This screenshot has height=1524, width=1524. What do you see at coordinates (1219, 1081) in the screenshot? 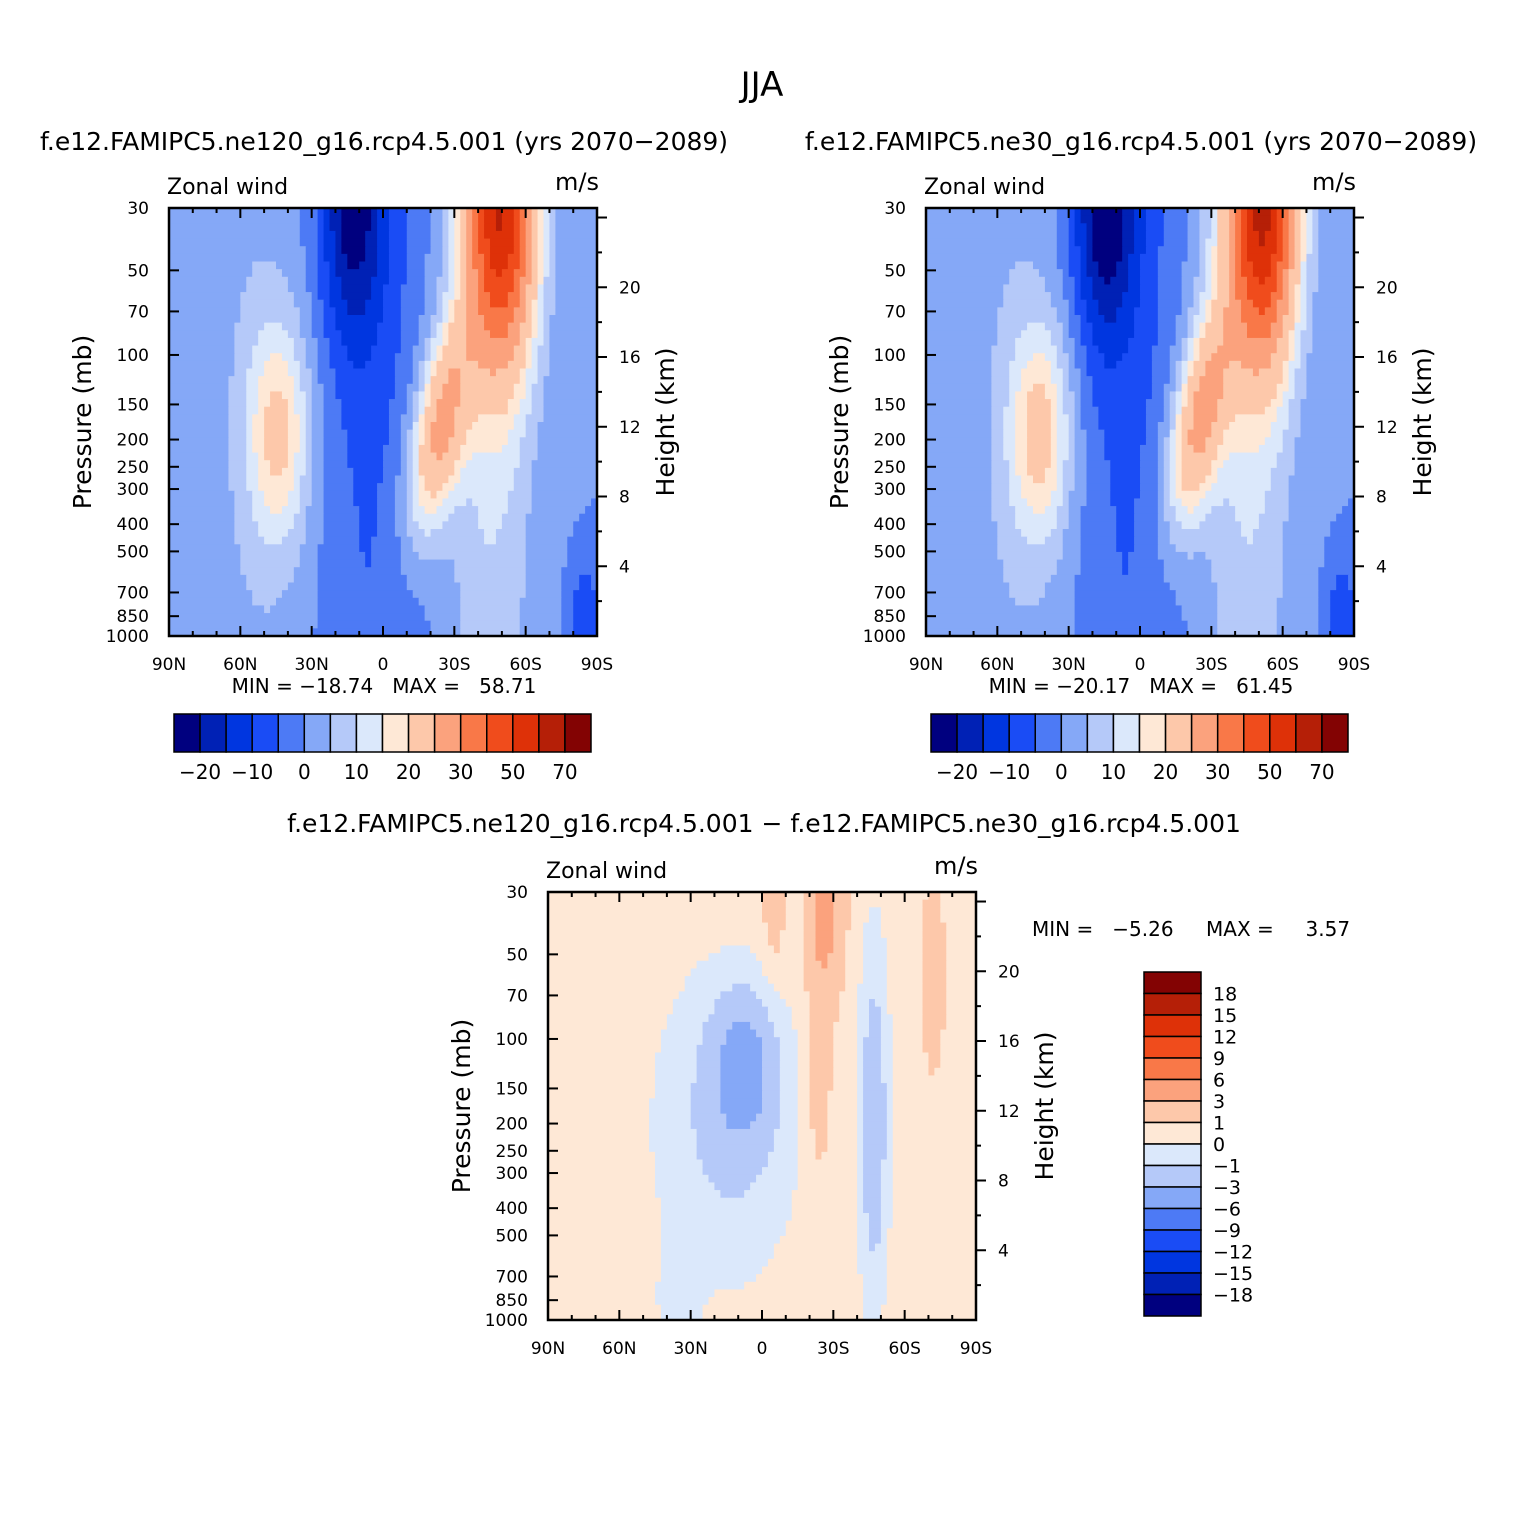
I see `colorbar-label: 6` at bounding box center [1219, 1081].